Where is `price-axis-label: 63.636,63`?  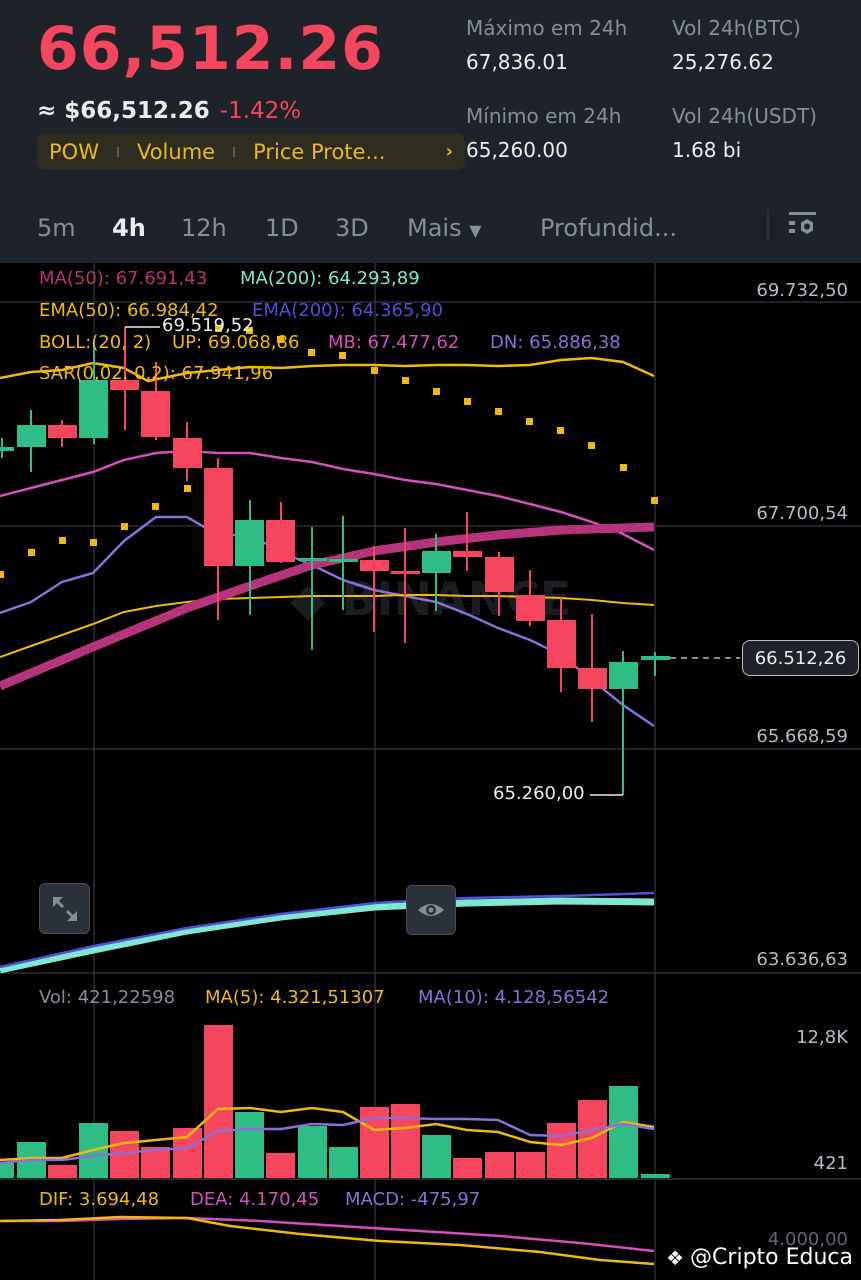
price-axis-label: 63.636,63 is located at coordinates (802, 959).